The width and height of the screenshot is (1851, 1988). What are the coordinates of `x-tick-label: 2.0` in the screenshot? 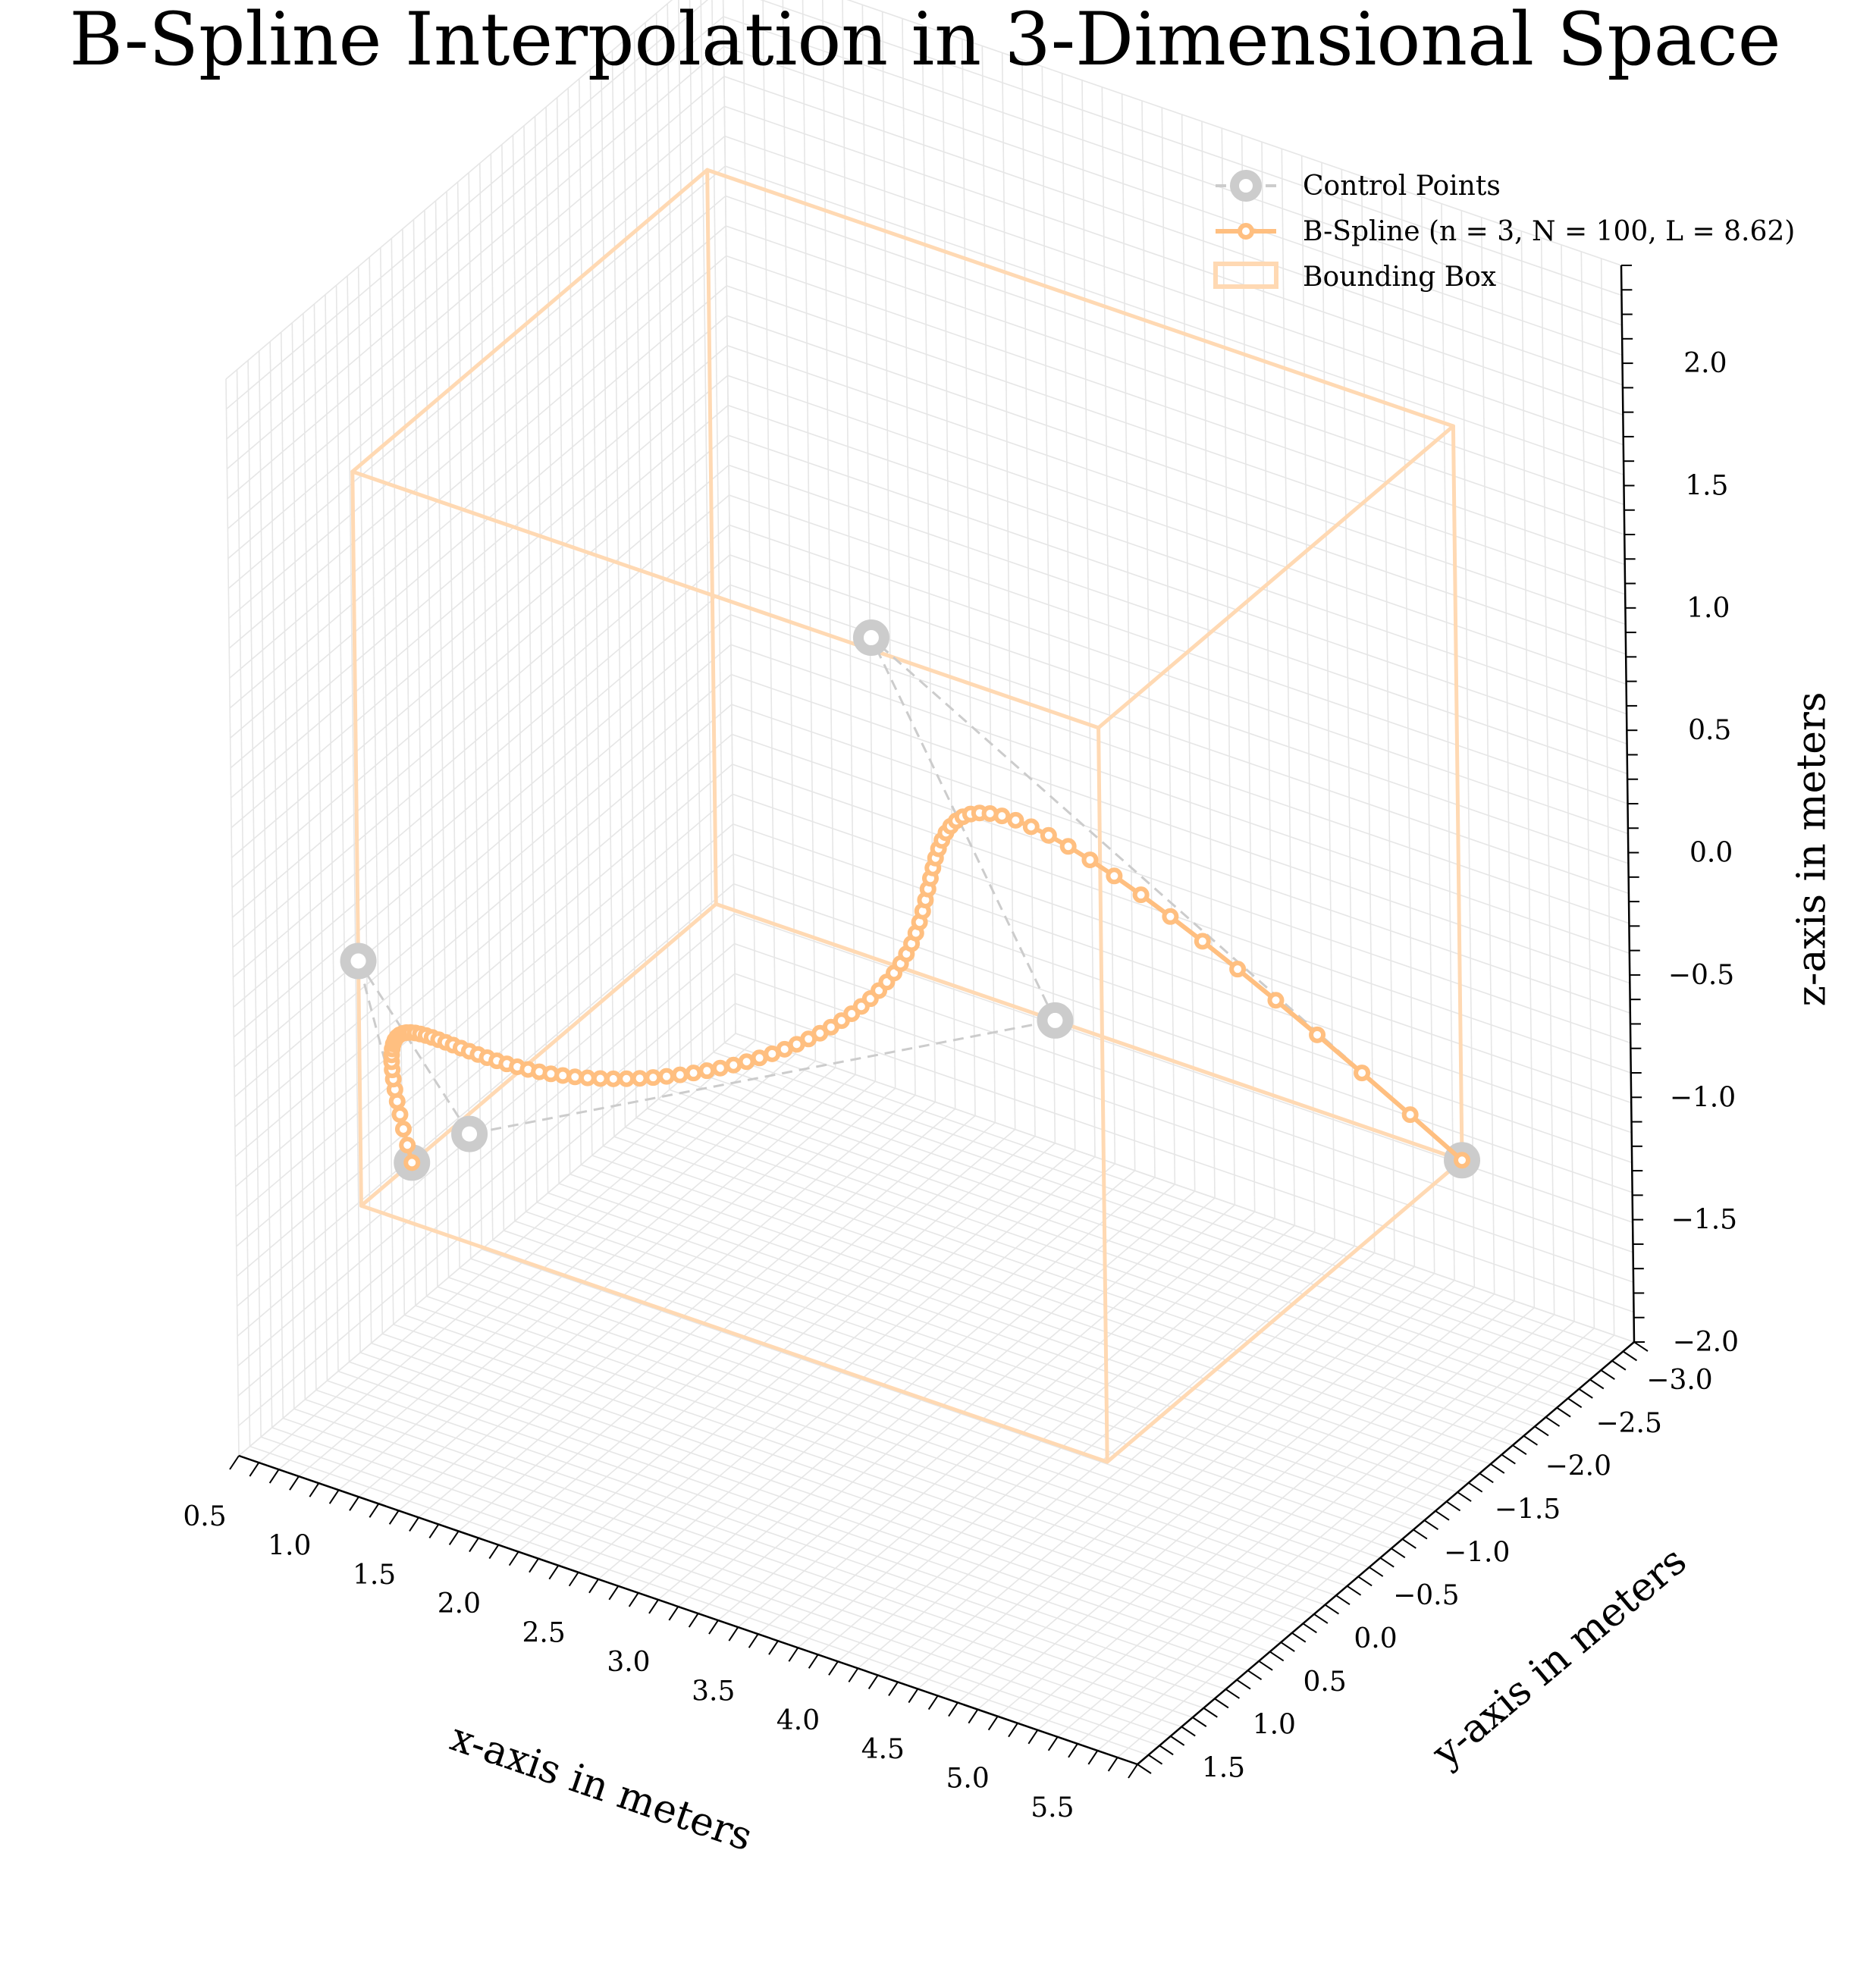 It's located at (459, 1604).